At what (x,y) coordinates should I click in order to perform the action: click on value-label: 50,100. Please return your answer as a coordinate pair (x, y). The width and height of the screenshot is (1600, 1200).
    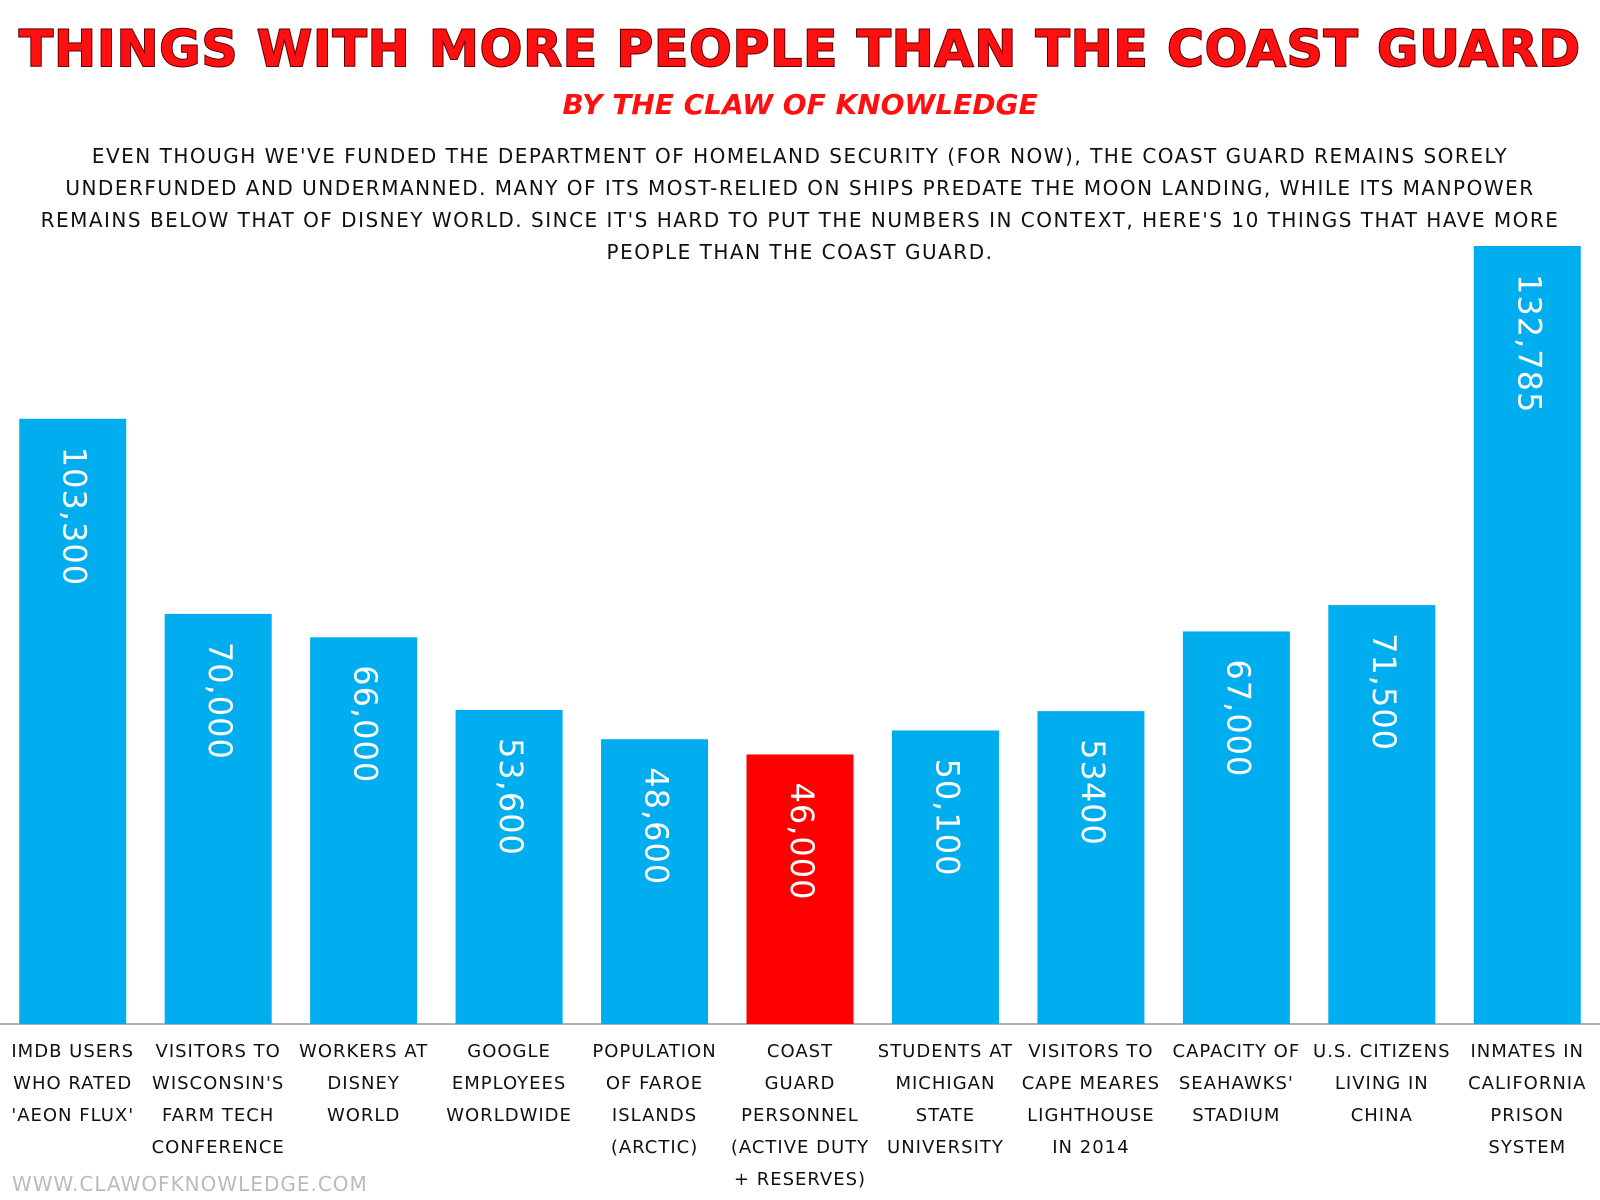
    Looking at the image, I should click on (947, 817).